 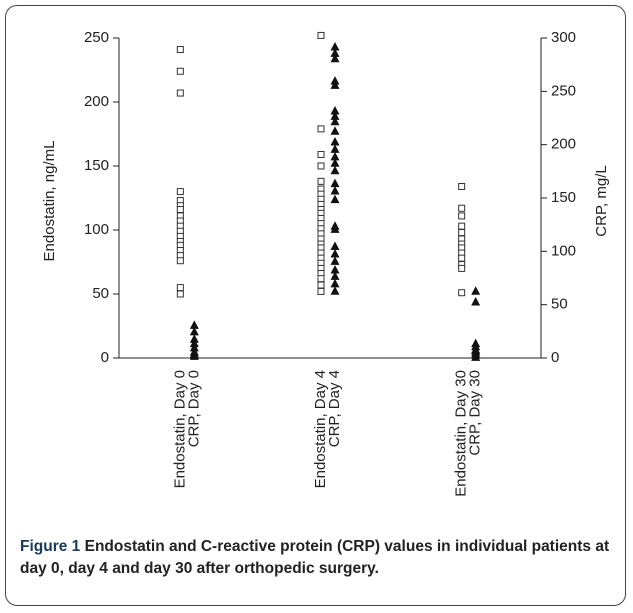 What do you see at coordinates (563, 250) in the screenshot?
I see `y2-tick-label: 100` at bounding box center [563, 250].